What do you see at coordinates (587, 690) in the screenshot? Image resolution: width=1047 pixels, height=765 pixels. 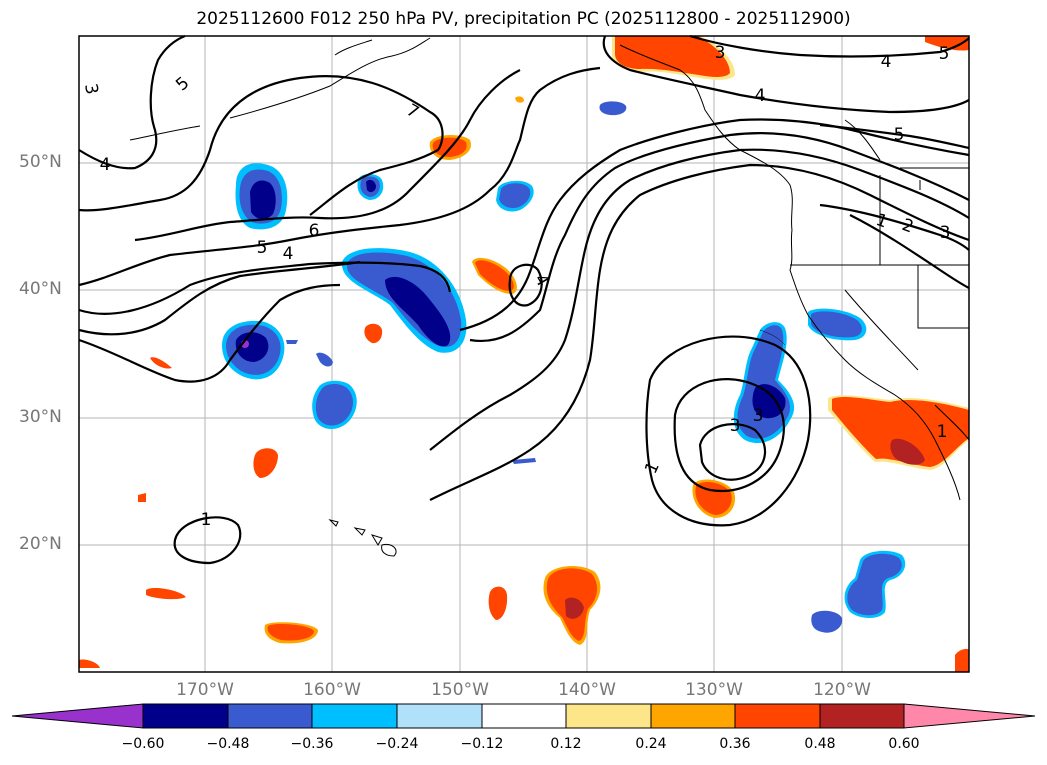 I see `lon-label-140w: 140°W` at bounding box center [587, 690].